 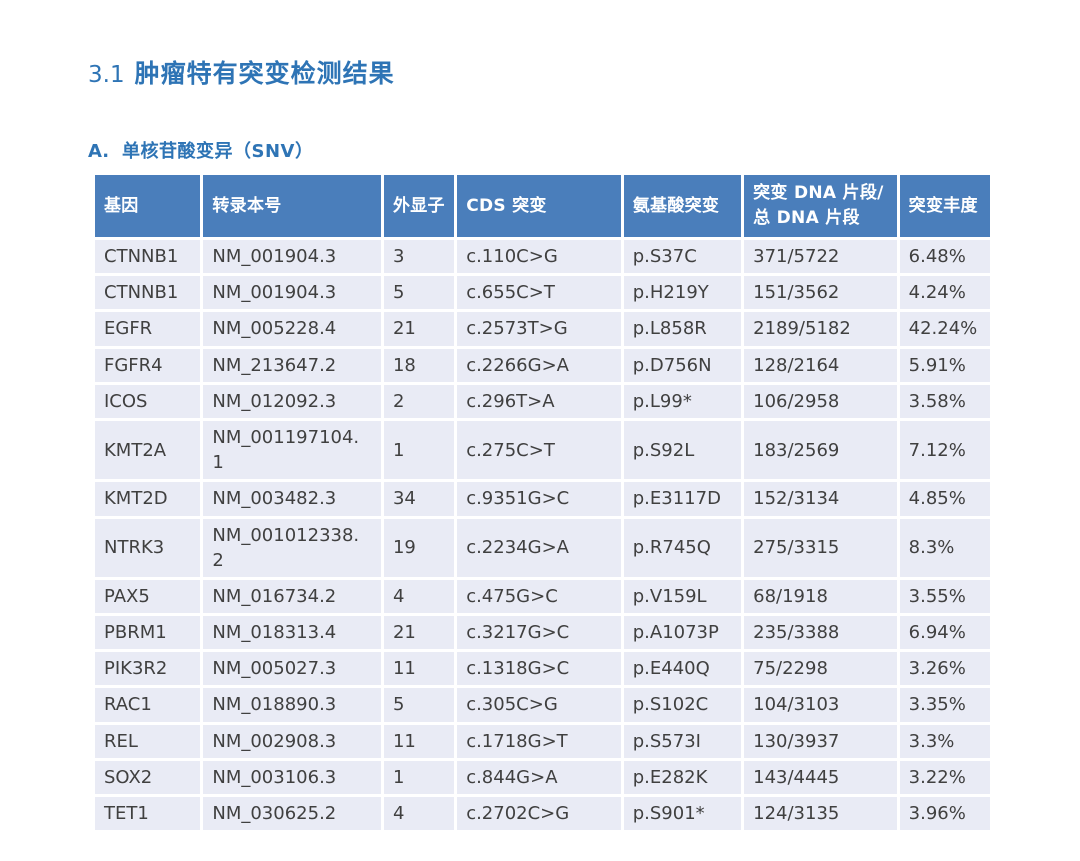 I want to click on protein-cell: p.S901*, so click(x=682, y=814).